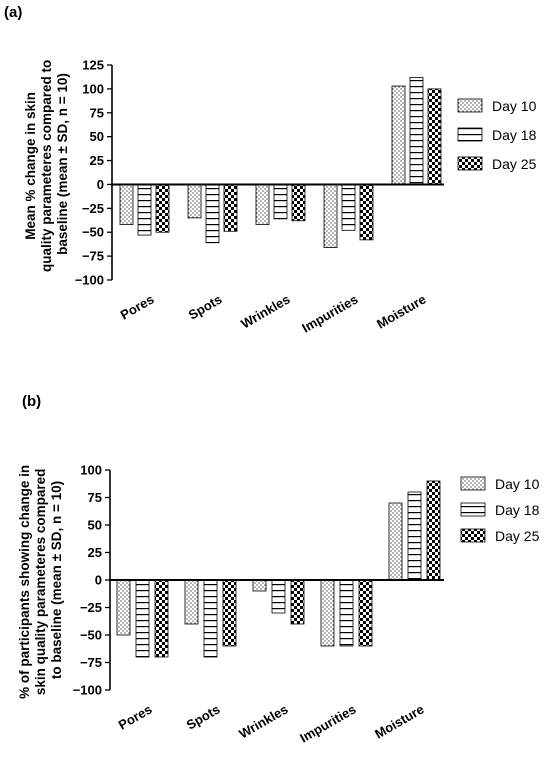 The width and height of the screenshot is (550, 768). What do you see at coordinates (87, 690) in the screenshot?
I see `y-tick-label-b-8: −100` at bounding box center [87, 690].